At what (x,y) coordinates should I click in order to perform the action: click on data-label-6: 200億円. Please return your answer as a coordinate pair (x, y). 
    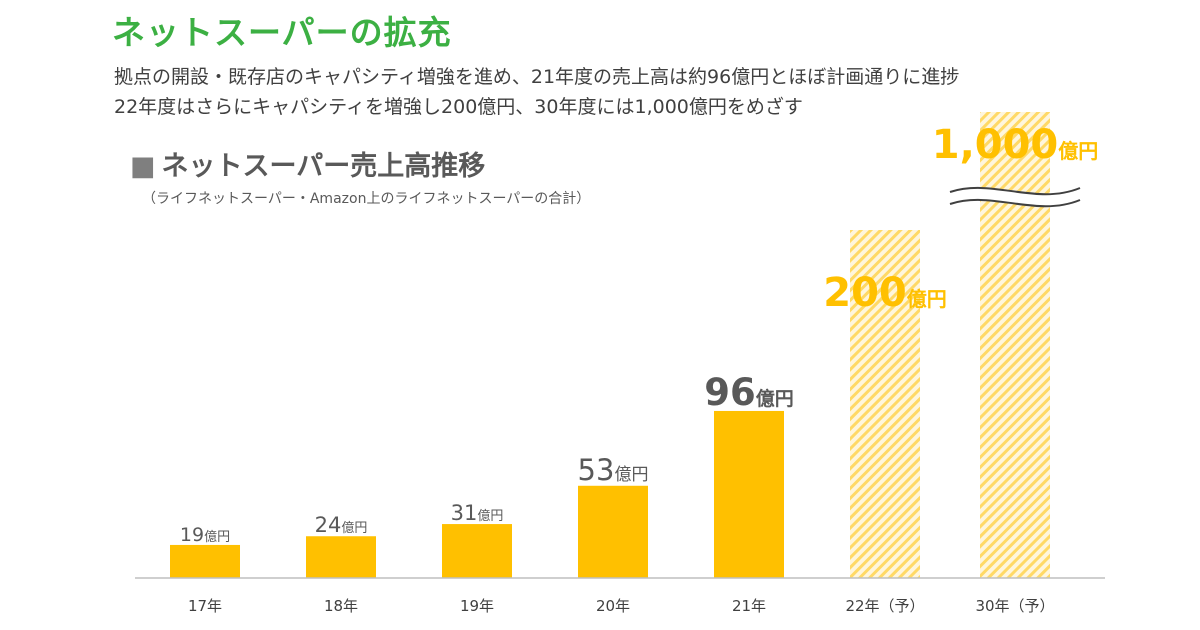
    Looking at the image, I should click on (885, 293).